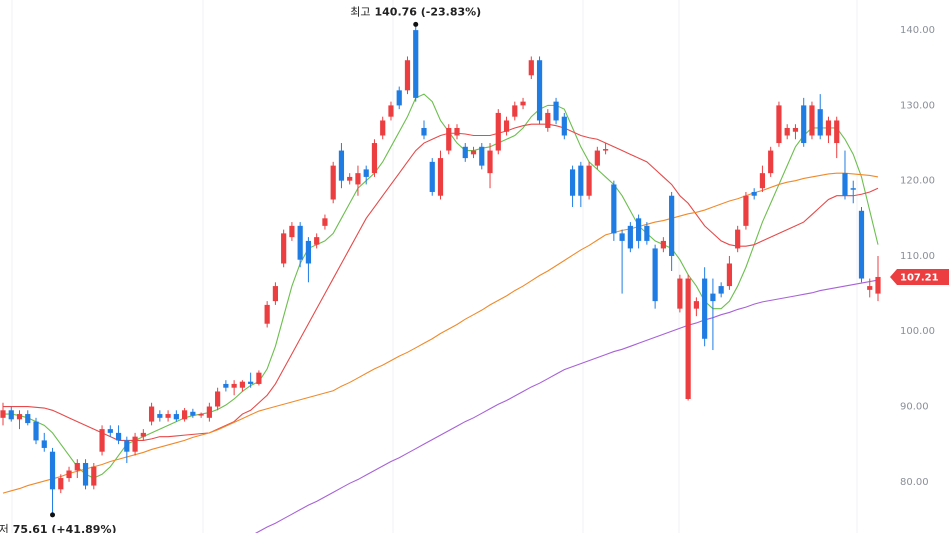 This screenshot has height=533, width=949. I want to click on high-annotation-prefix: 최고, so click(360, 11).